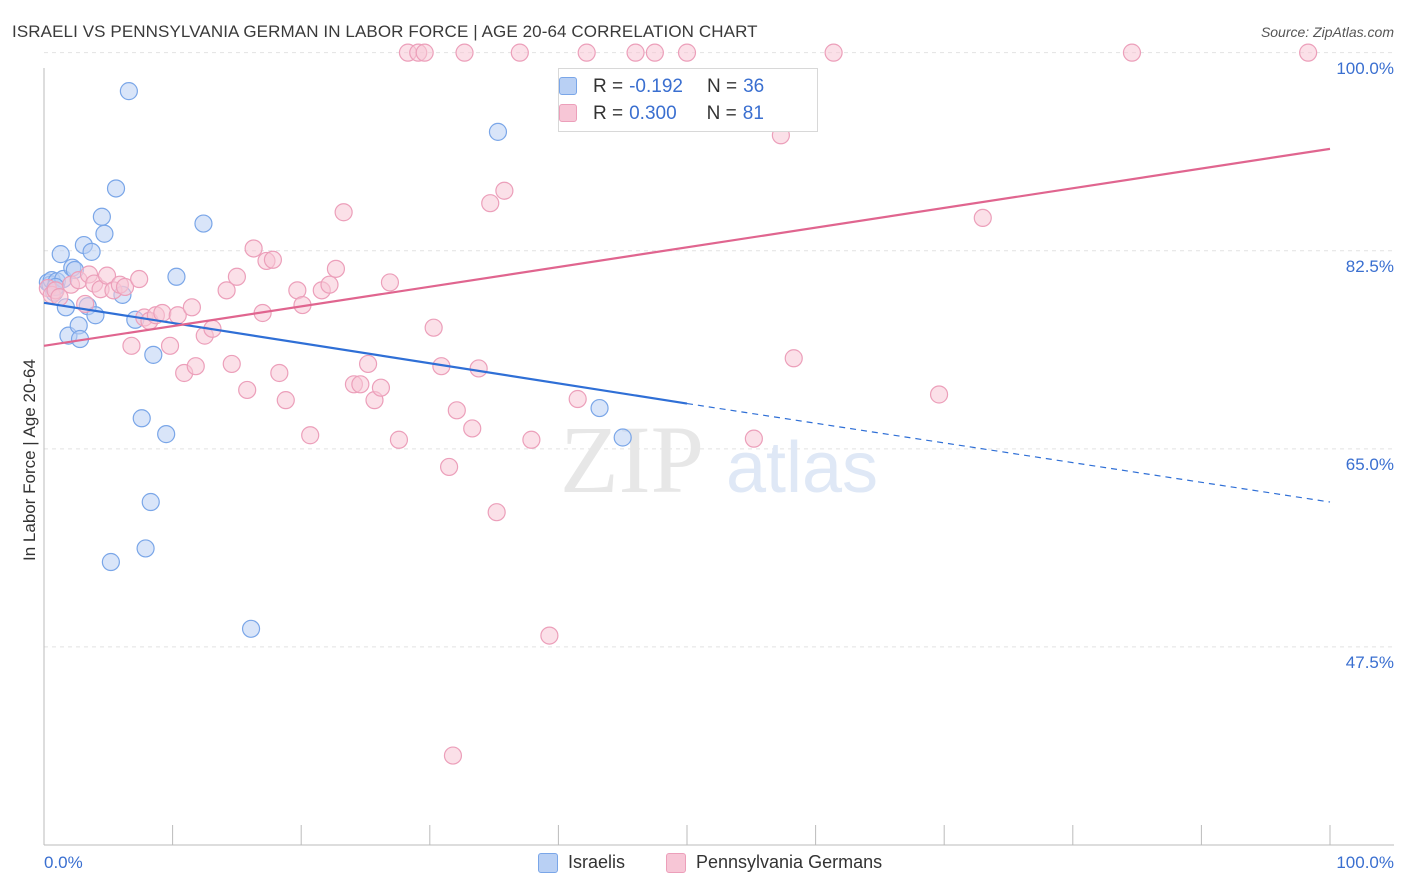 The width and height of the screenshot is (1406, 892). I want to click on legend-label-israelis: Israelis, so click(597, 862).